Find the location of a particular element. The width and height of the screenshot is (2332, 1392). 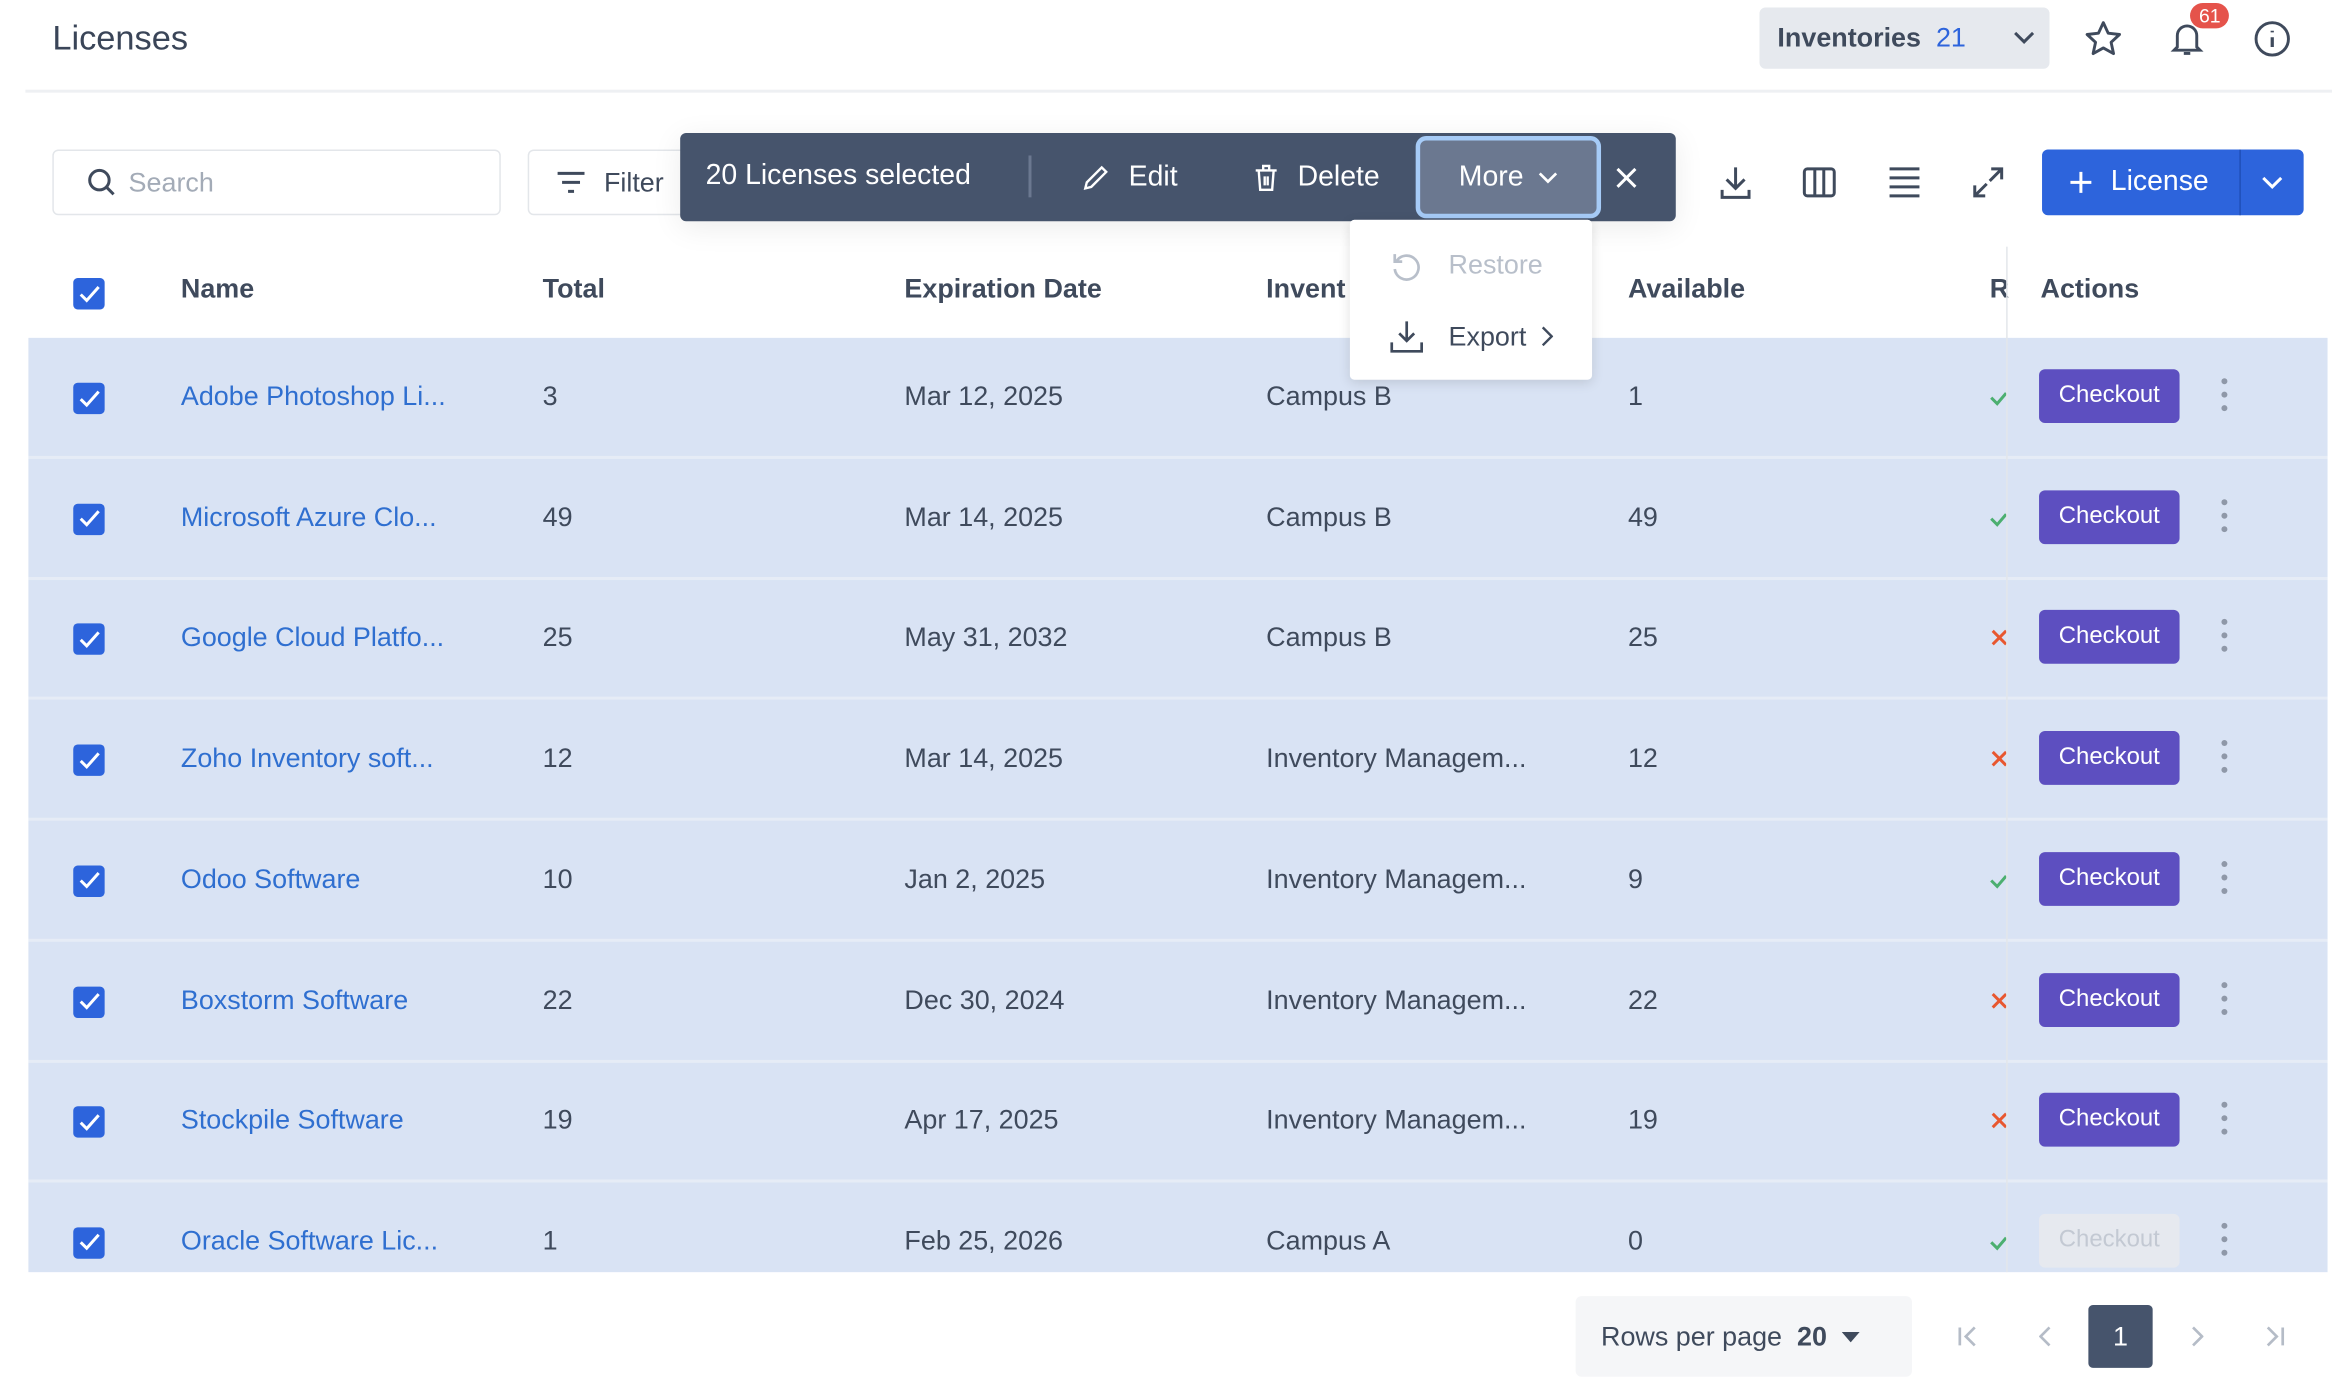

more-button: More is located at coordinates (1508, 177).